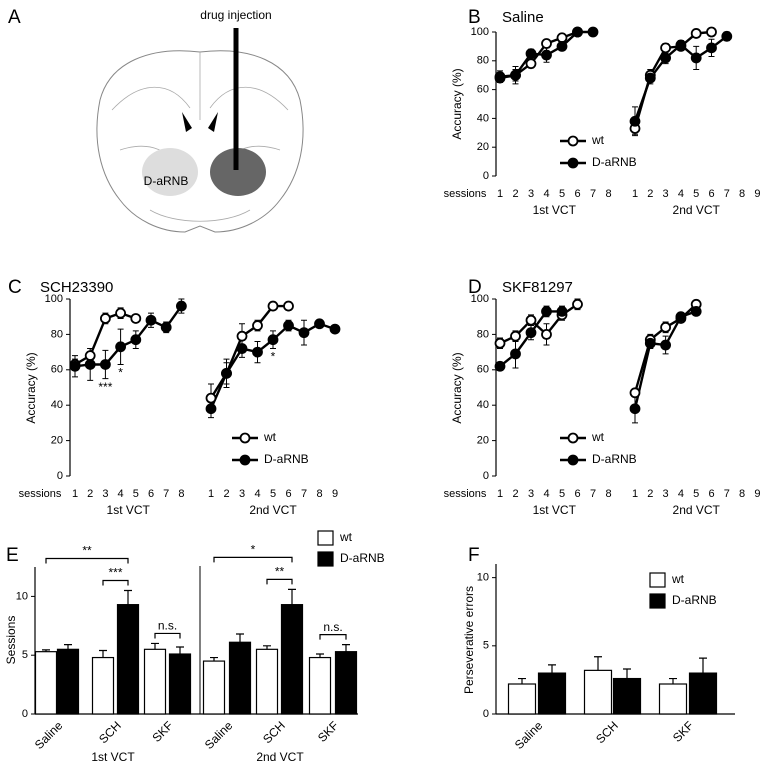  What do you see at coordinates (608, 194) in the screenshot?
I see `x-tick-label: 8` at bounding box center [608, 194].